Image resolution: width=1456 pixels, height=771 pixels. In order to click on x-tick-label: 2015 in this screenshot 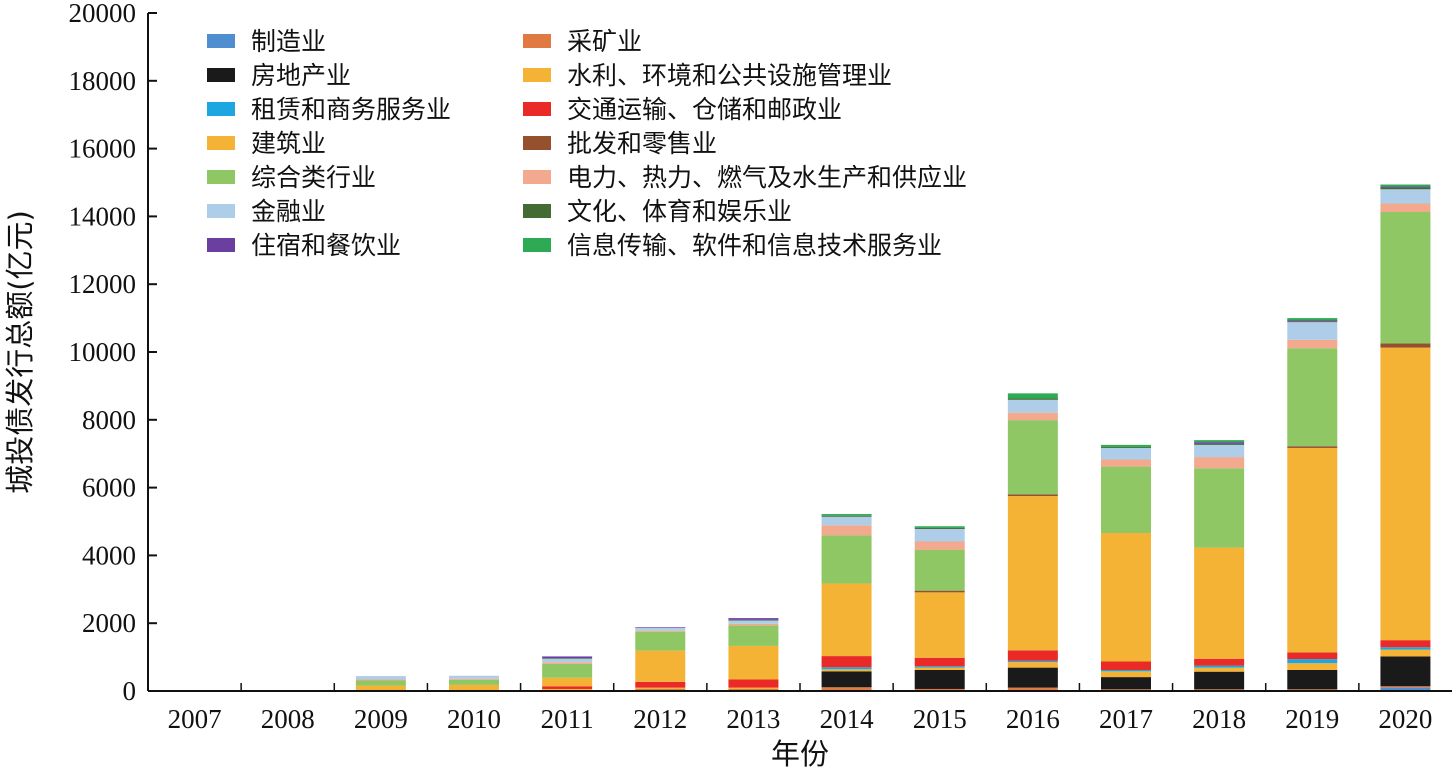, I will do `click(940, 719)`.